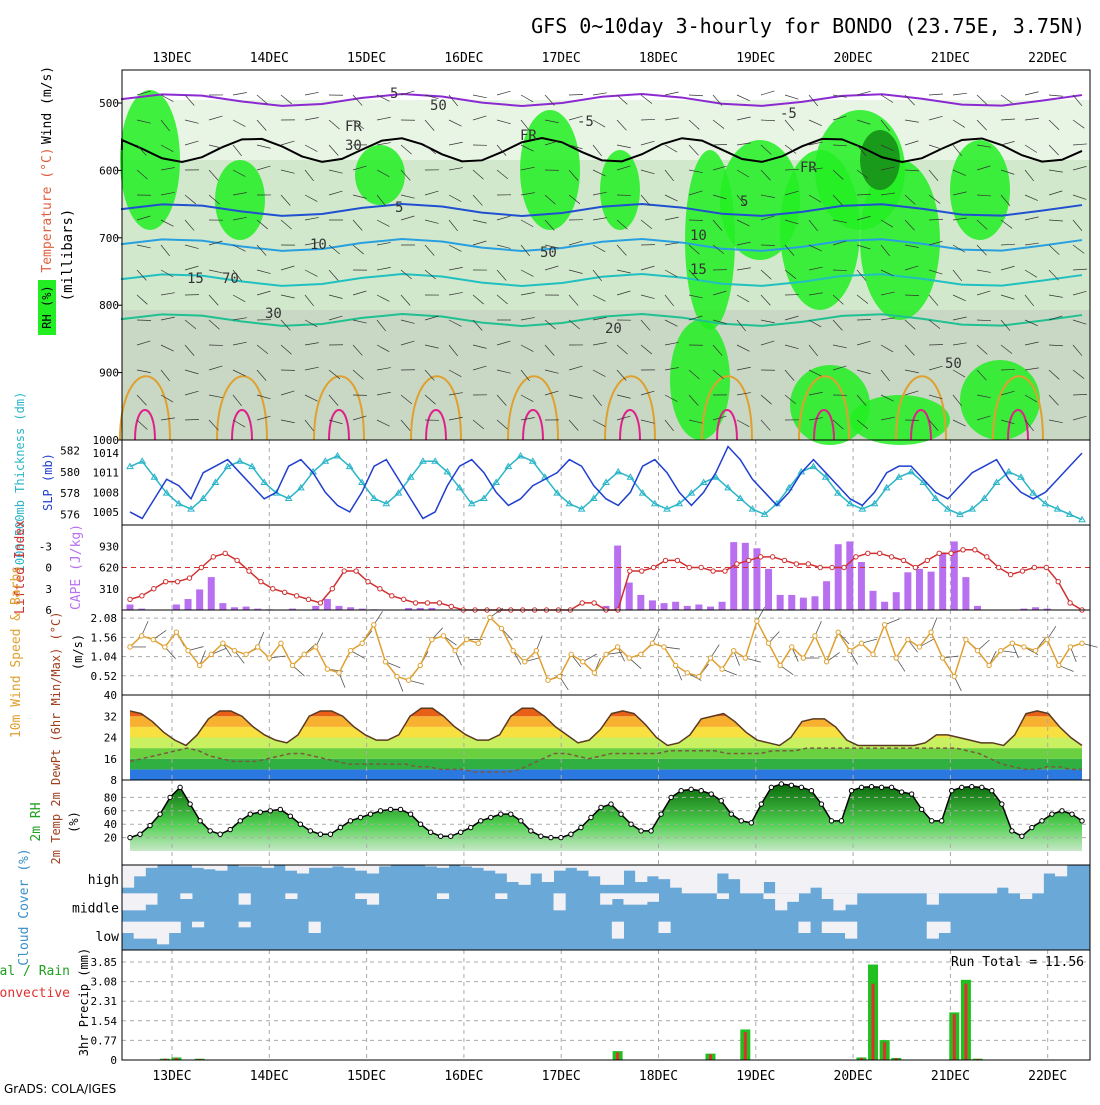  I want to click on cape-tick-label: 310, so click(109, 589).